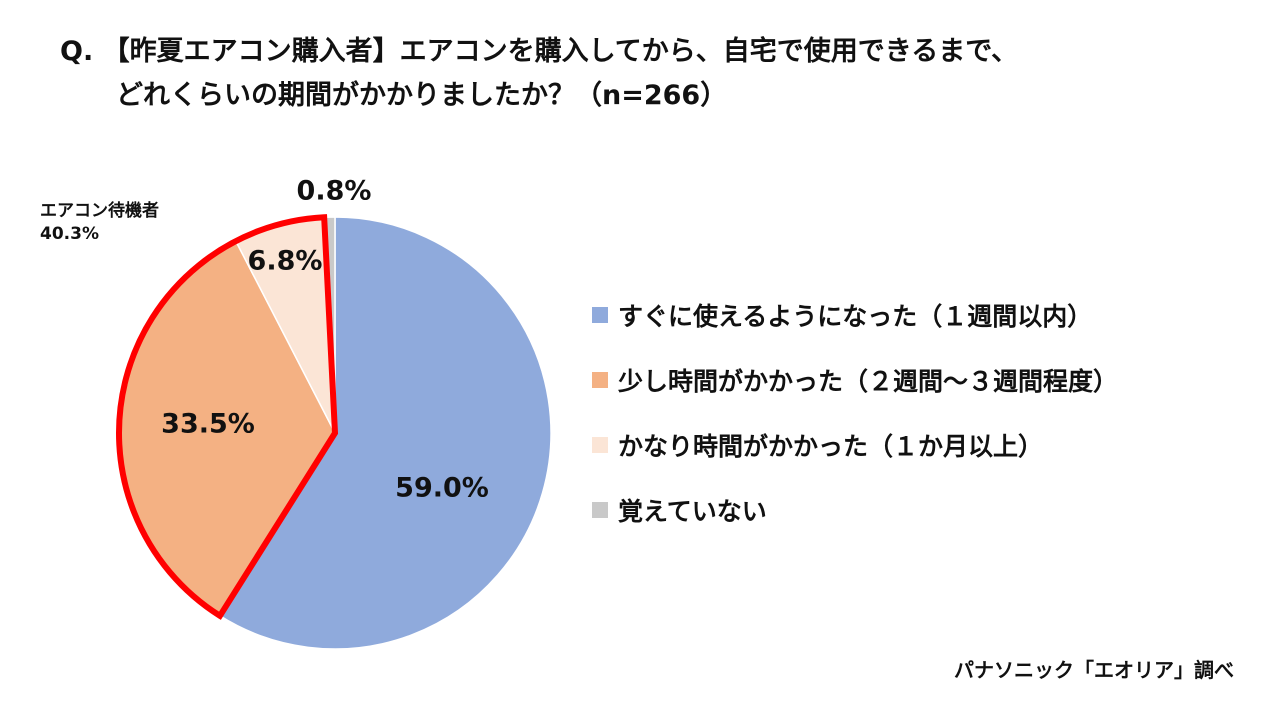 The height and width of the screenshot is (720, 1280). I want to click on highlight-annotation: エアコン待機者 40.3%, so click(99, 223).